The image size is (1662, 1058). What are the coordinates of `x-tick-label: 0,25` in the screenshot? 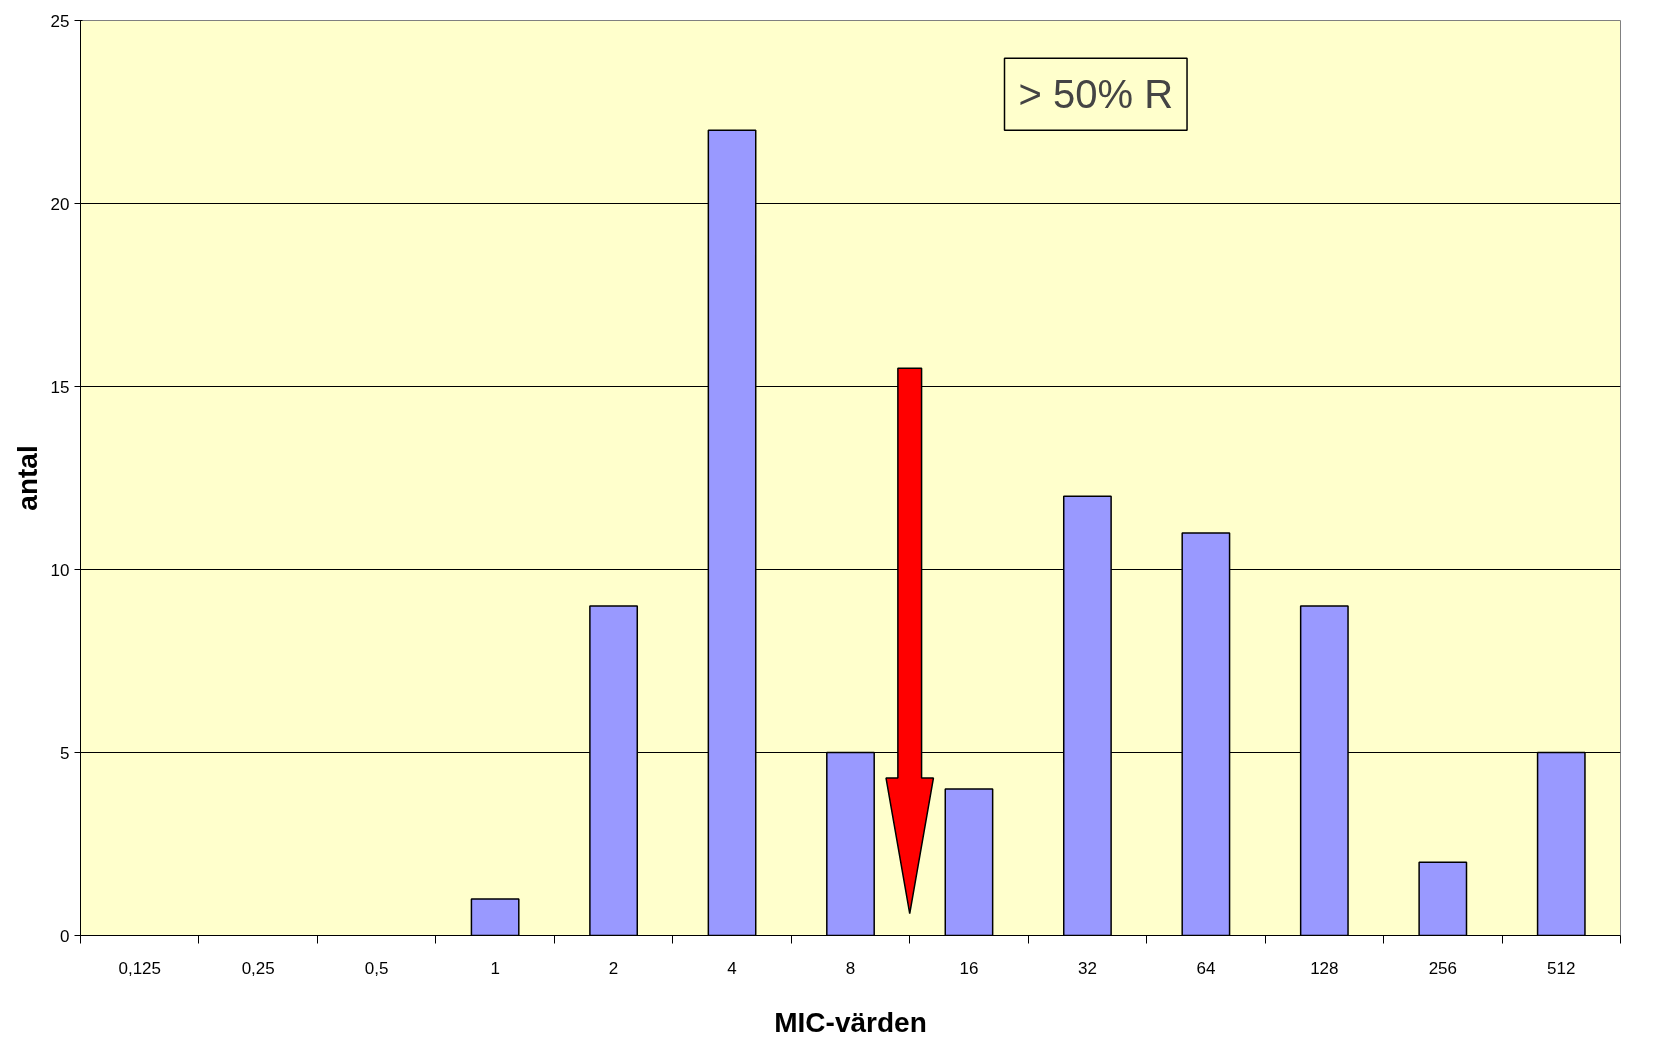 It's located at (258, 968).